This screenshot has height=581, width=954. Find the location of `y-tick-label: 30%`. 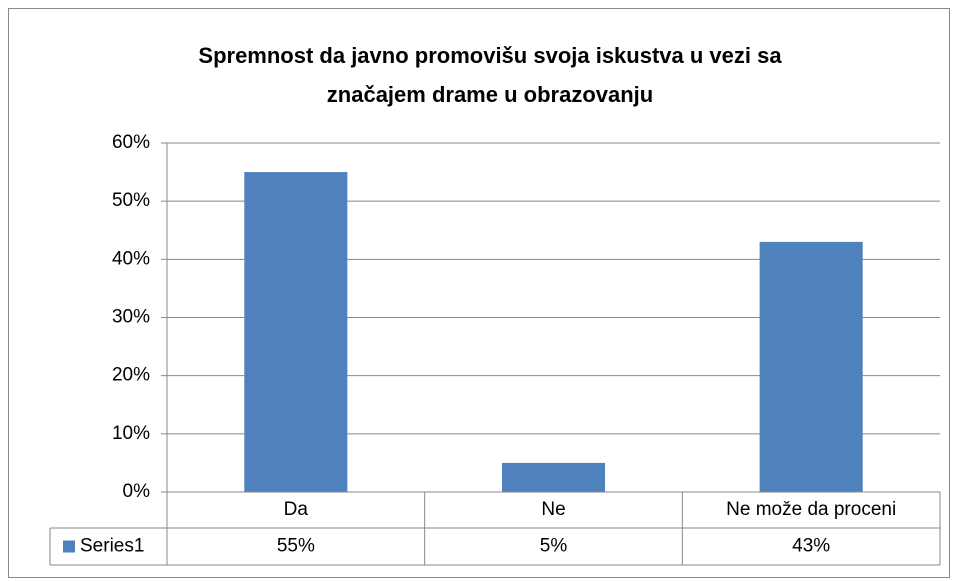

y-tick-label: 30% is located at coordinates (131, 317).